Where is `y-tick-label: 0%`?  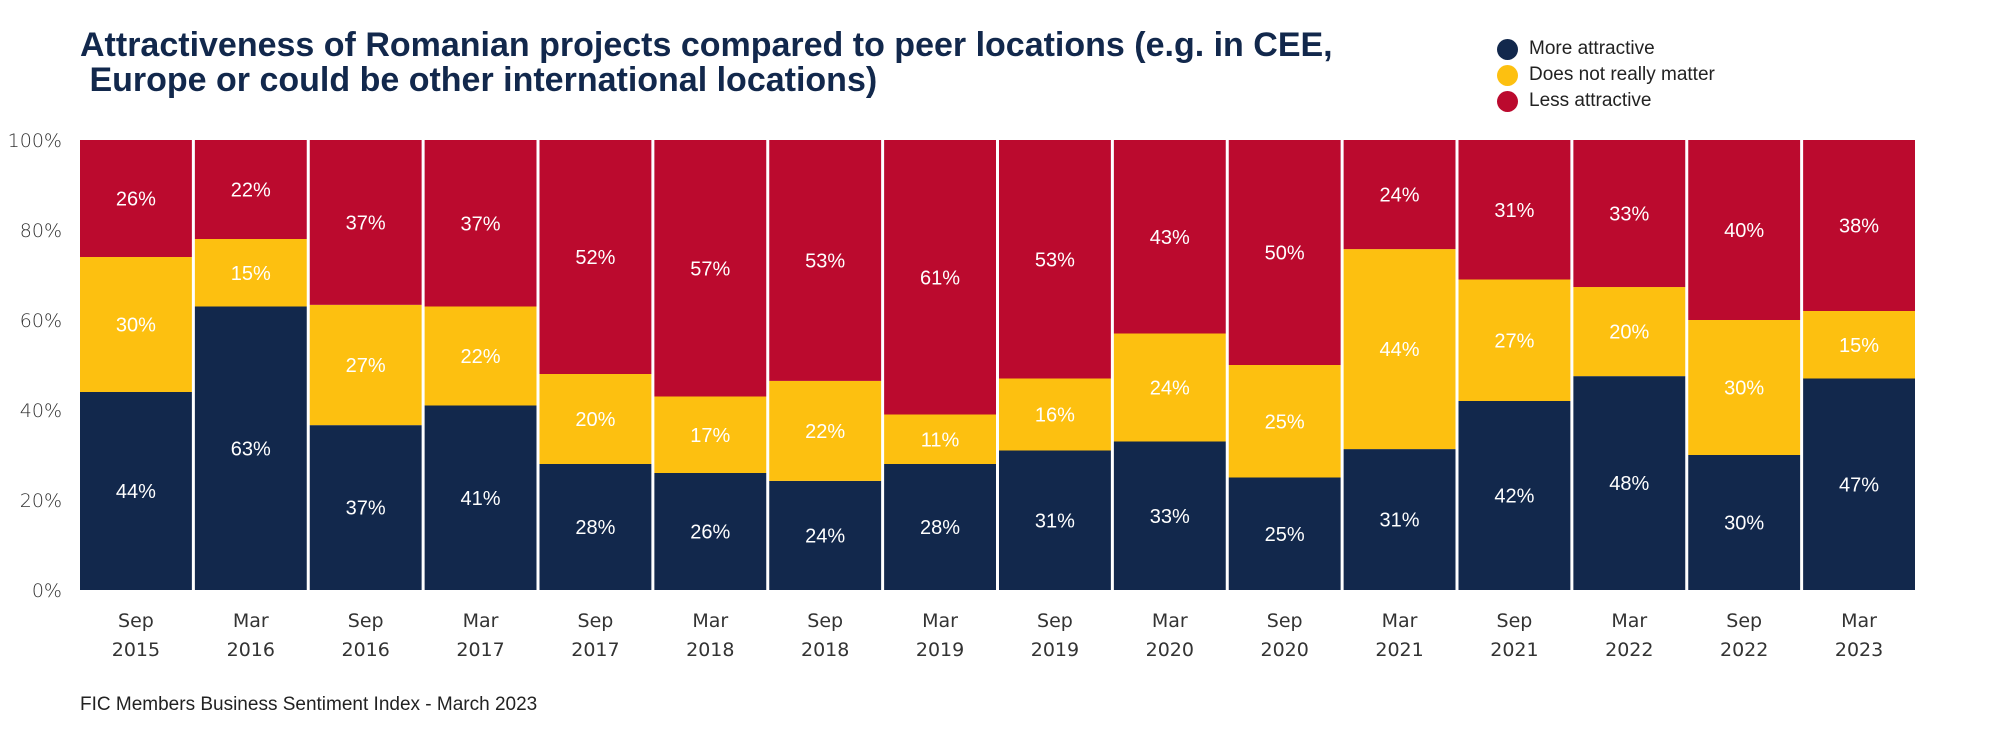
y-tick-label: 0% is located at coordinates (47, 591).